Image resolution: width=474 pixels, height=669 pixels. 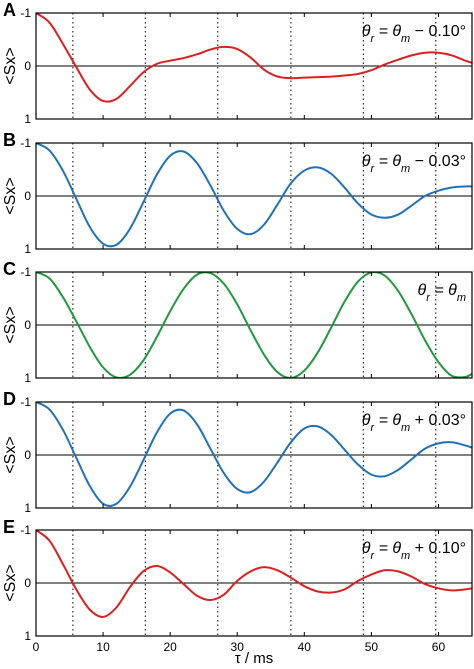 What do you see at coordinates (103, 647) in the screenshot?
I see `xtick-label: 10` at bounding box center [103, 647].